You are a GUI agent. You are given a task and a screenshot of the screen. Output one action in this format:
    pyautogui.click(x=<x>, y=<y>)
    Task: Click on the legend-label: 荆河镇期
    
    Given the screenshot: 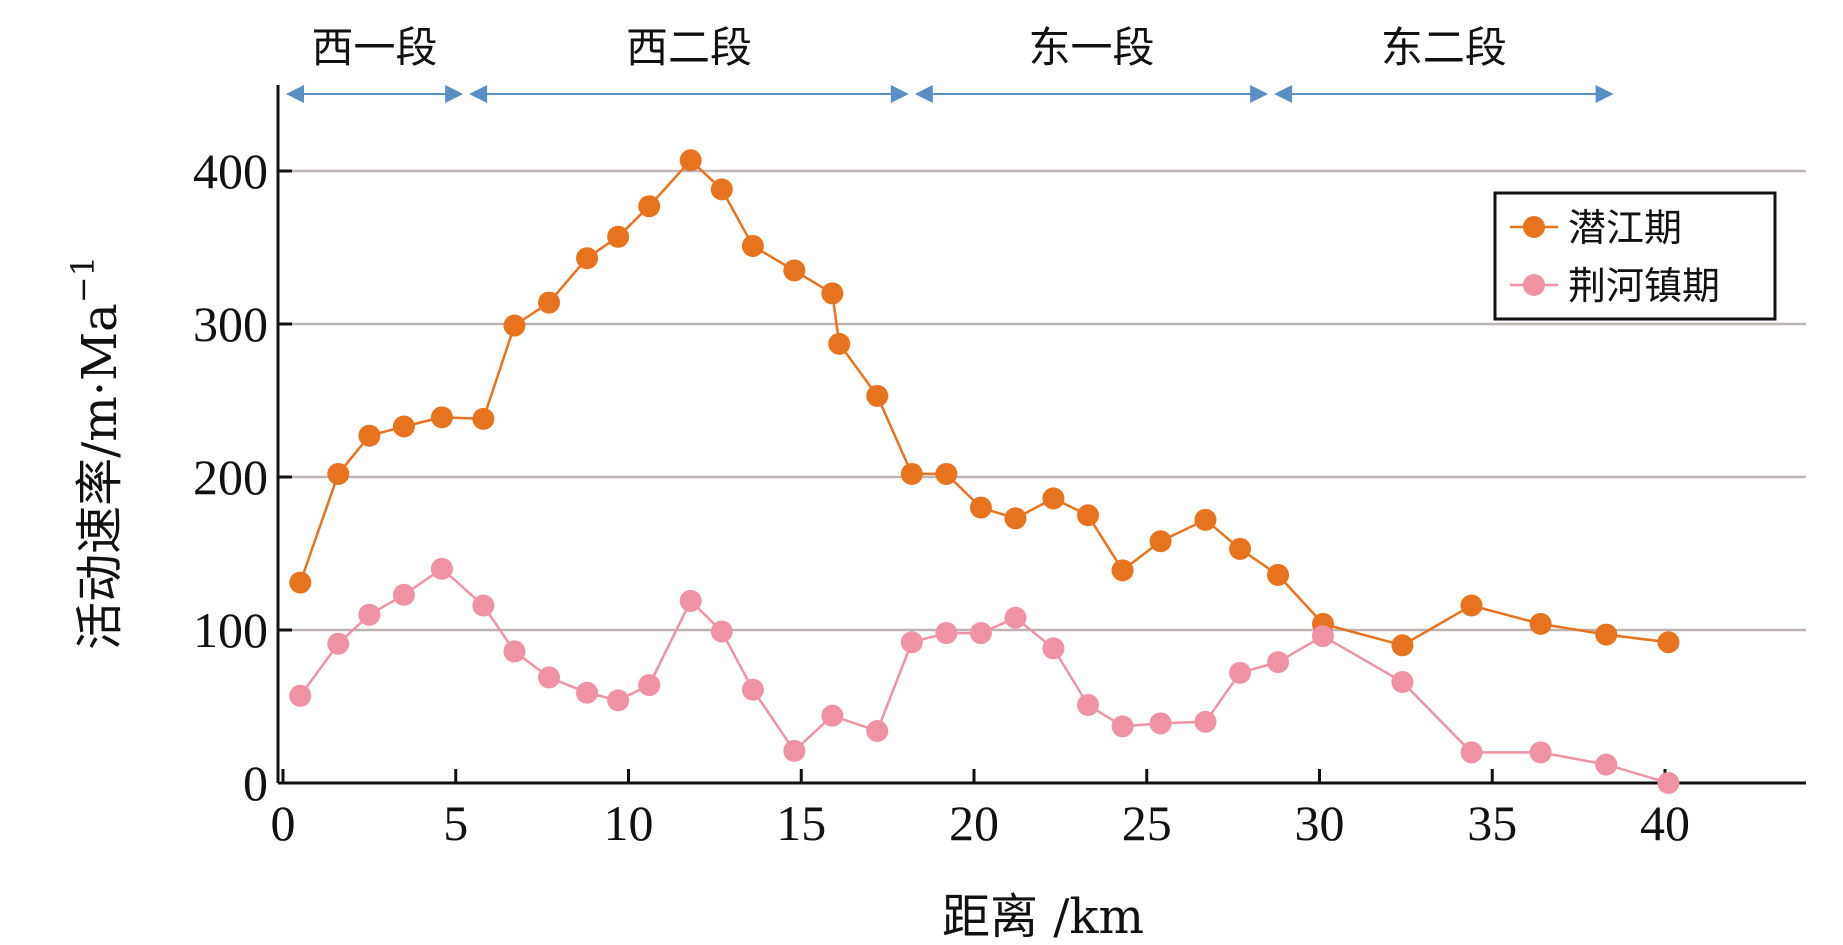 What is the action you would take?
    pyautogui.click(x=1644, y=286)
    